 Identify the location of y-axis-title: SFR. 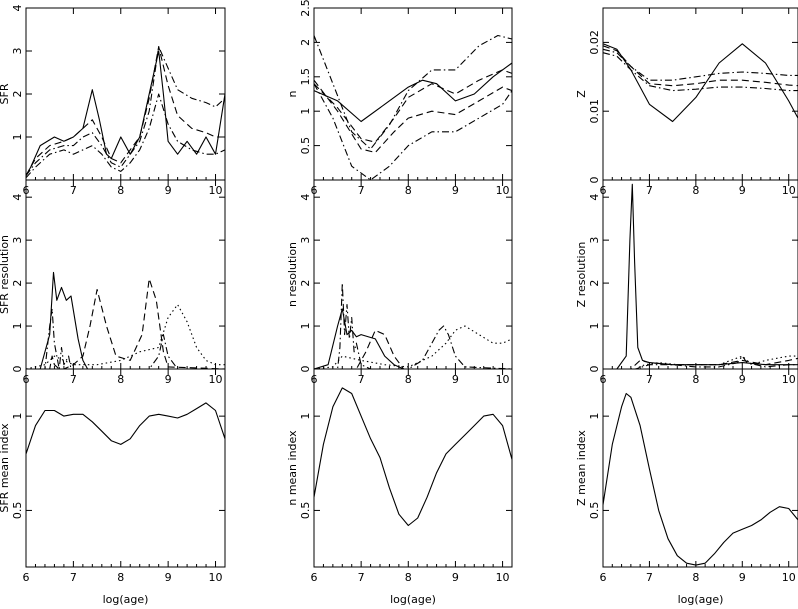
(5, 93).